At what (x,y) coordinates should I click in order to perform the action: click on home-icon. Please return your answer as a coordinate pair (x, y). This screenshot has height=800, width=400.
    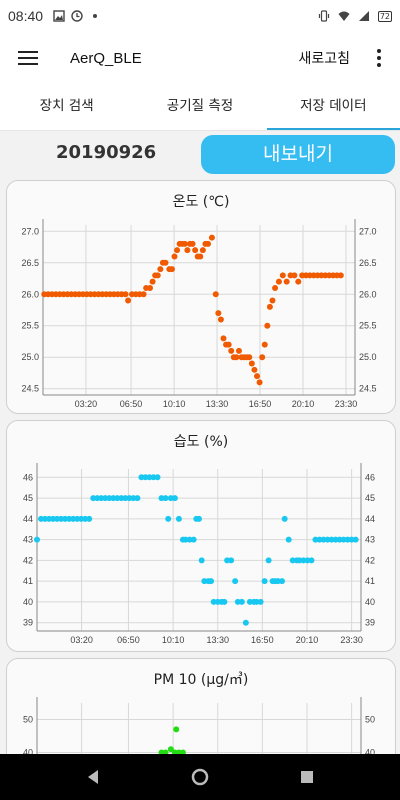
    Looking at the image, I should click on (200, 777).